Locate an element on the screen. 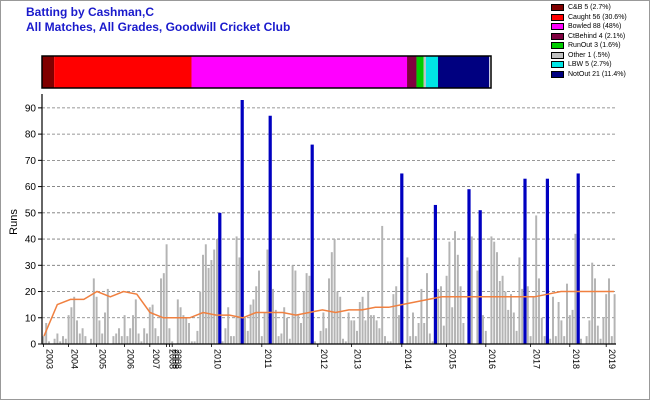 The height and width of the screenshot is (400, 650). chart-title: Batting by Cashman,C is located at coordinates (90, 12).